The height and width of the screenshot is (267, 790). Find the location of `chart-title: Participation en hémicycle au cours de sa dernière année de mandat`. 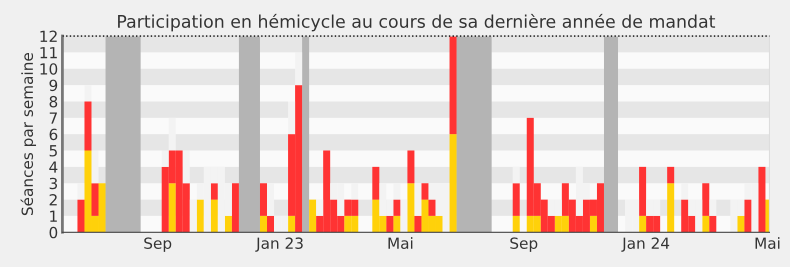

chart-title: Participation en hémicycle au cours de sa dernière année de mandat is located at coordinates (417, 23).